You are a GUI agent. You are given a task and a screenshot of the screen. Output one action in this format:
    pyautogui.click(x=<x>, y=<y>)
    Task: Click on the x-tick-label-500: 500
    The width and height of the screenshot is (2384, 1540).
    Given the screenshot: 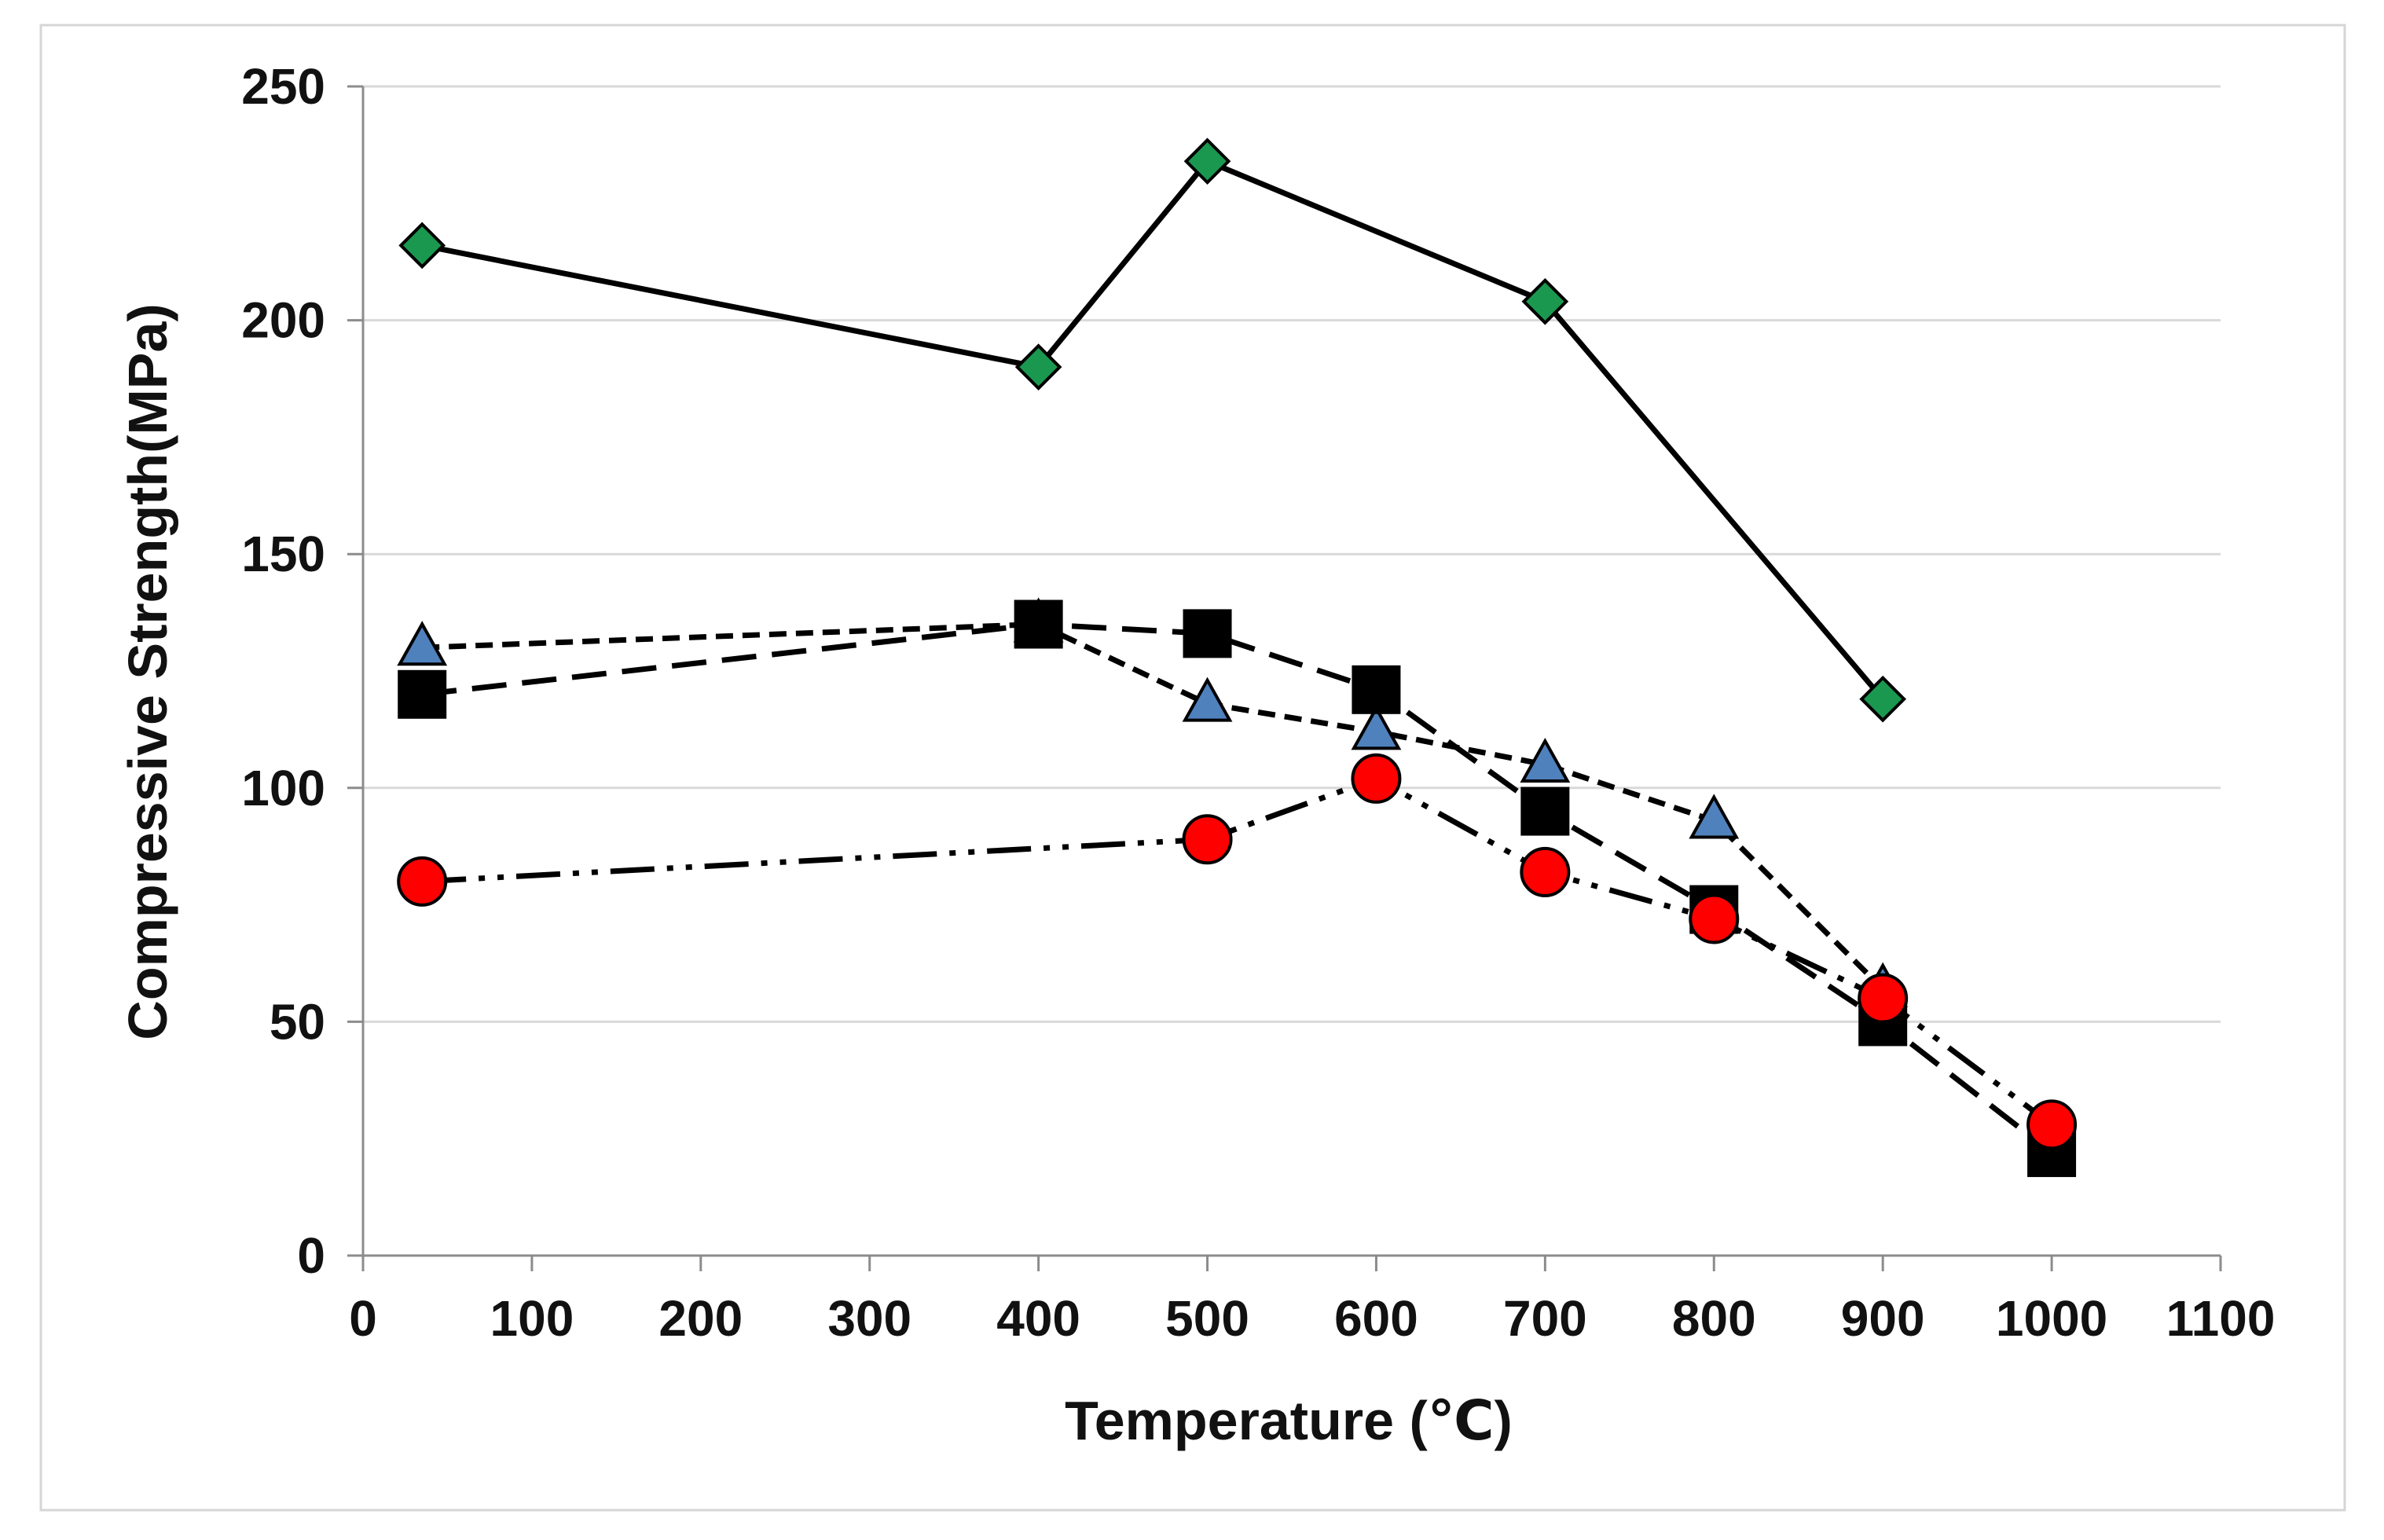 What is the action you would take?
    pyautogui.click(x=1207, y=1318)
    